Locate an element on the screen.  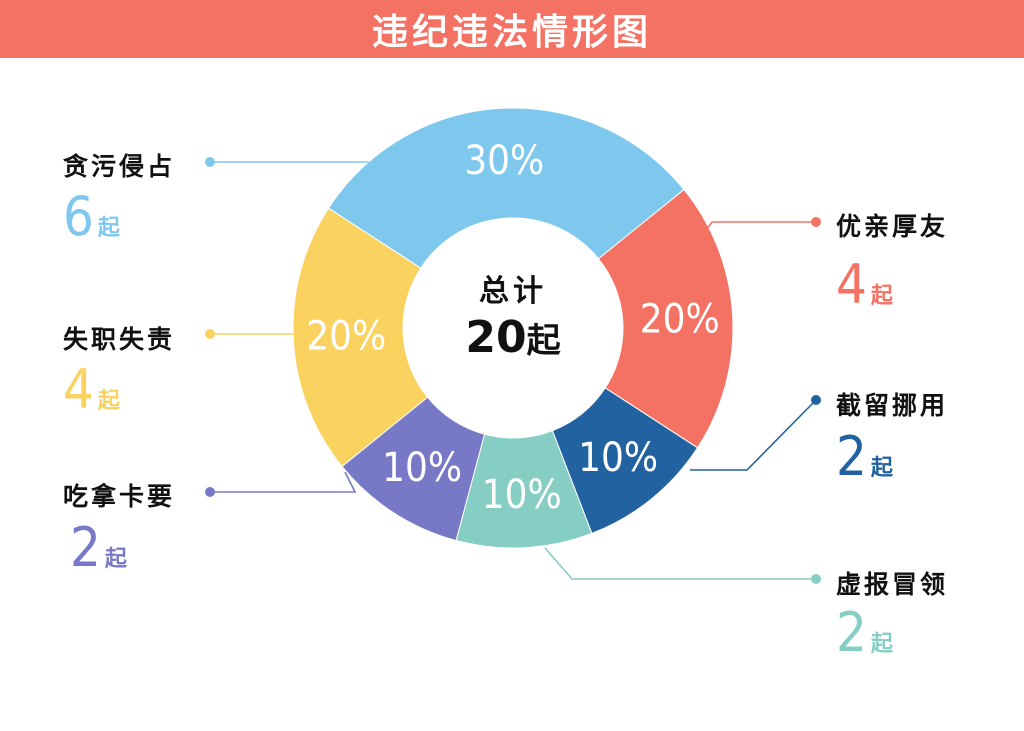
category-label: 吃拿卡要 is located at coordinates (119, 496).